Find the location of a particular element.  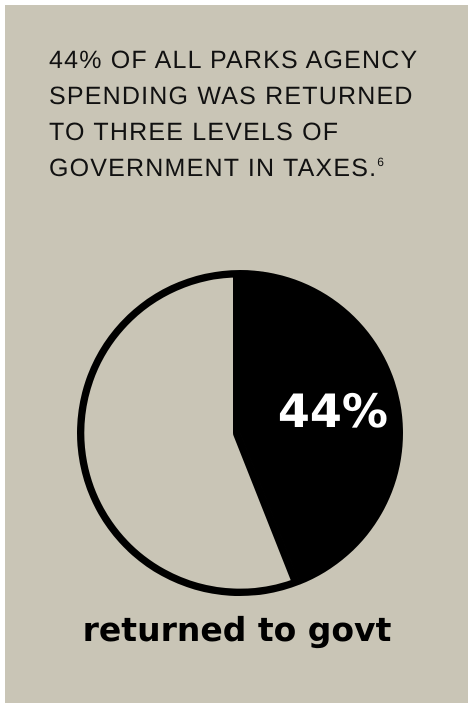

text: returned to govt is located at coordinates (237, 629).